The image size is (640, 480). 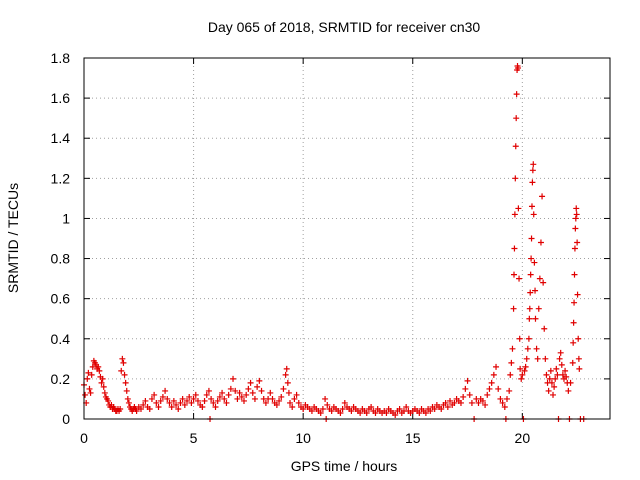 What do you see at coordinates (344, 466) in the screenshot?
I see `x-axis-label: GPS time / hours` at bounding box center [344, 466].